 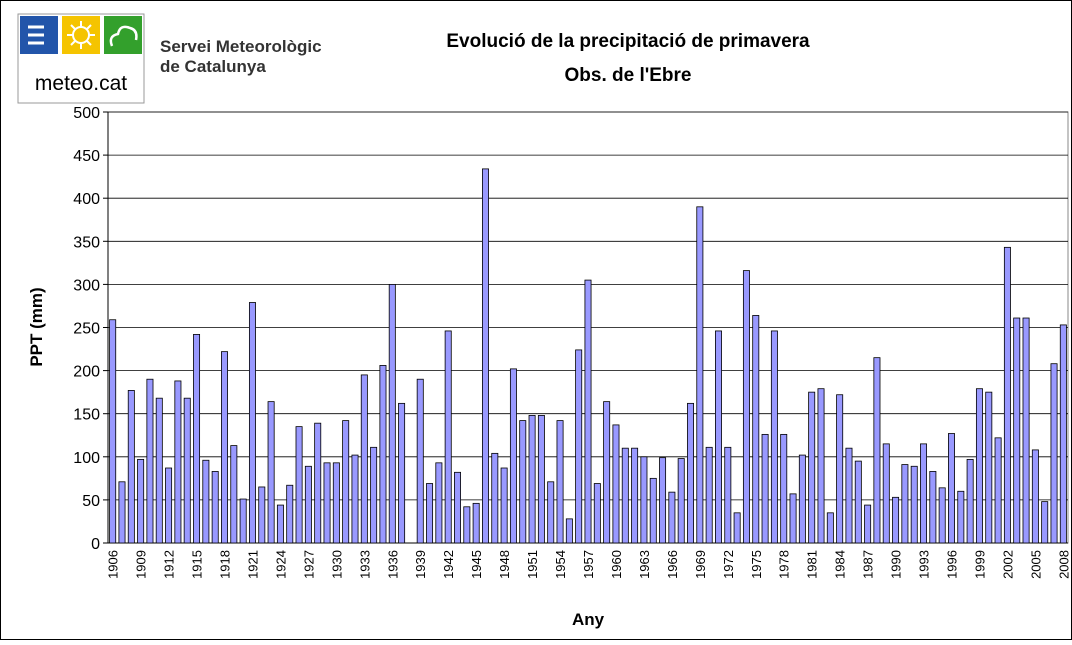 What do you see at coordinates (1007, 564) in the screenshot?
I see `x-tick-label: 2002` at bounding box center [1007, 564].